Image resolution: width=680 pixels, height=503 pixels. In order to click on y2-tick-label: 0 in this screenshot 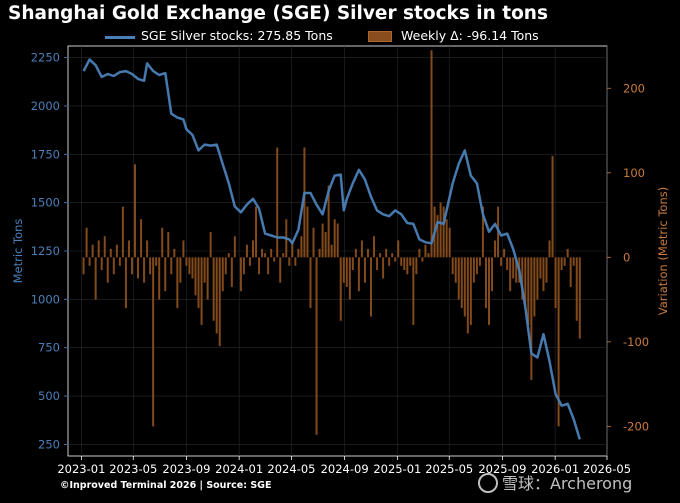, I will do `click(626, 257)`.